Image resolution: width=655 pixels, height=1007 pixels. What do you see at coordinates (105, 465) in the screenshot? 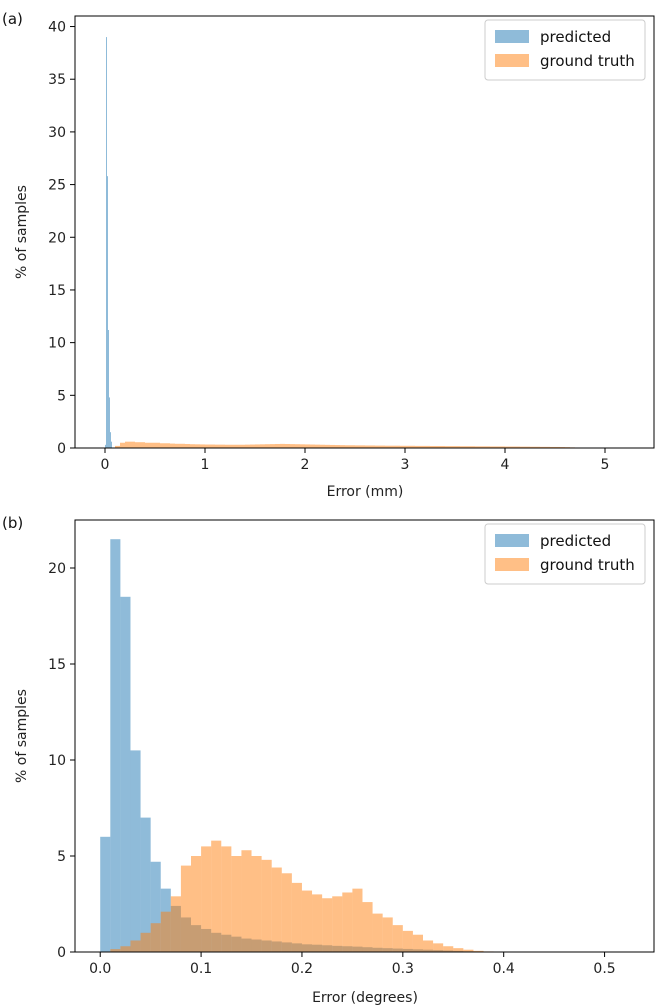
I see `x-tick-label: 0` at bounding box center [105, 465].